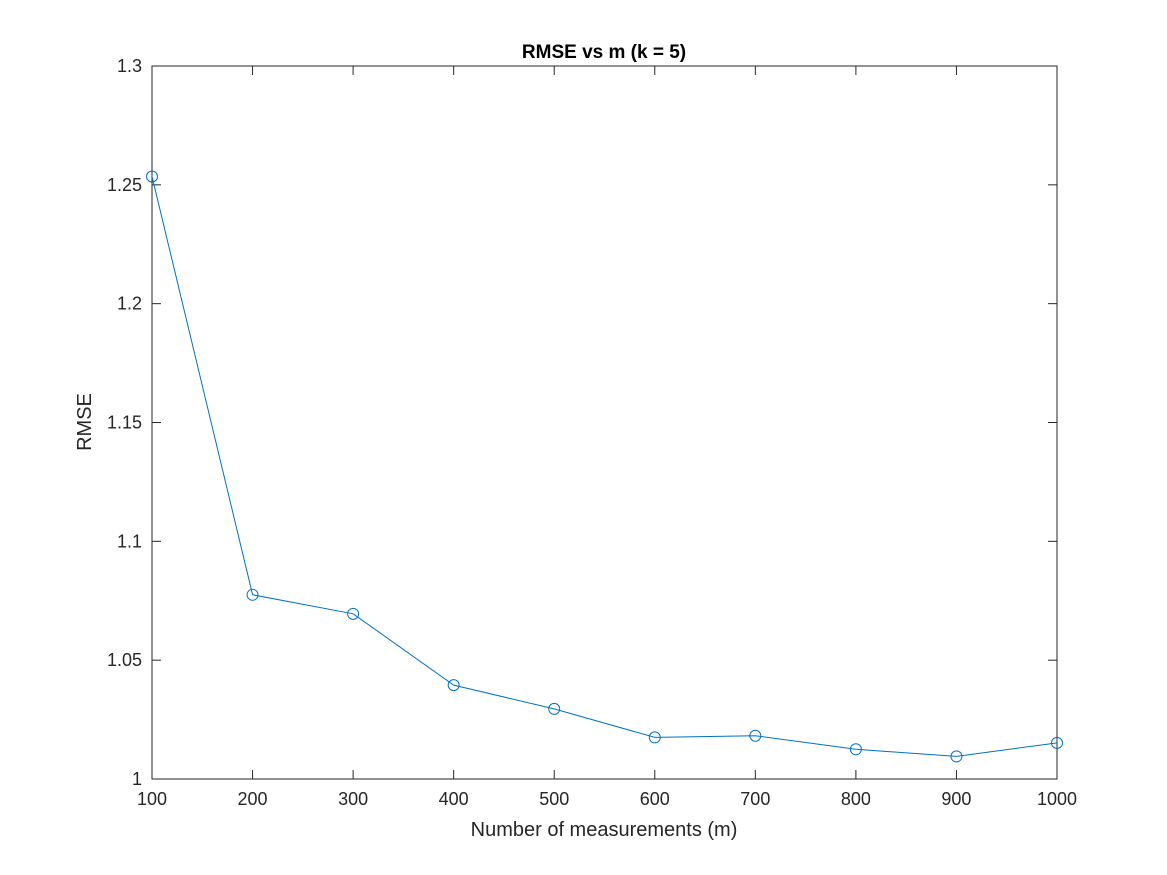 The height and width of the screenshot is (875, 1167). I want to click on x-tick-label: 600, so click(655, 799).